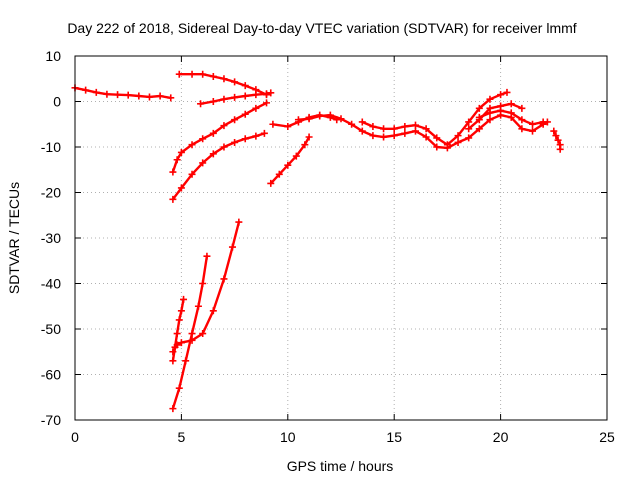 The image size is (640, 480). Describe the element at coordinates (288, 437) in the screenshot. I see `x-tick-label: 10` at that location.